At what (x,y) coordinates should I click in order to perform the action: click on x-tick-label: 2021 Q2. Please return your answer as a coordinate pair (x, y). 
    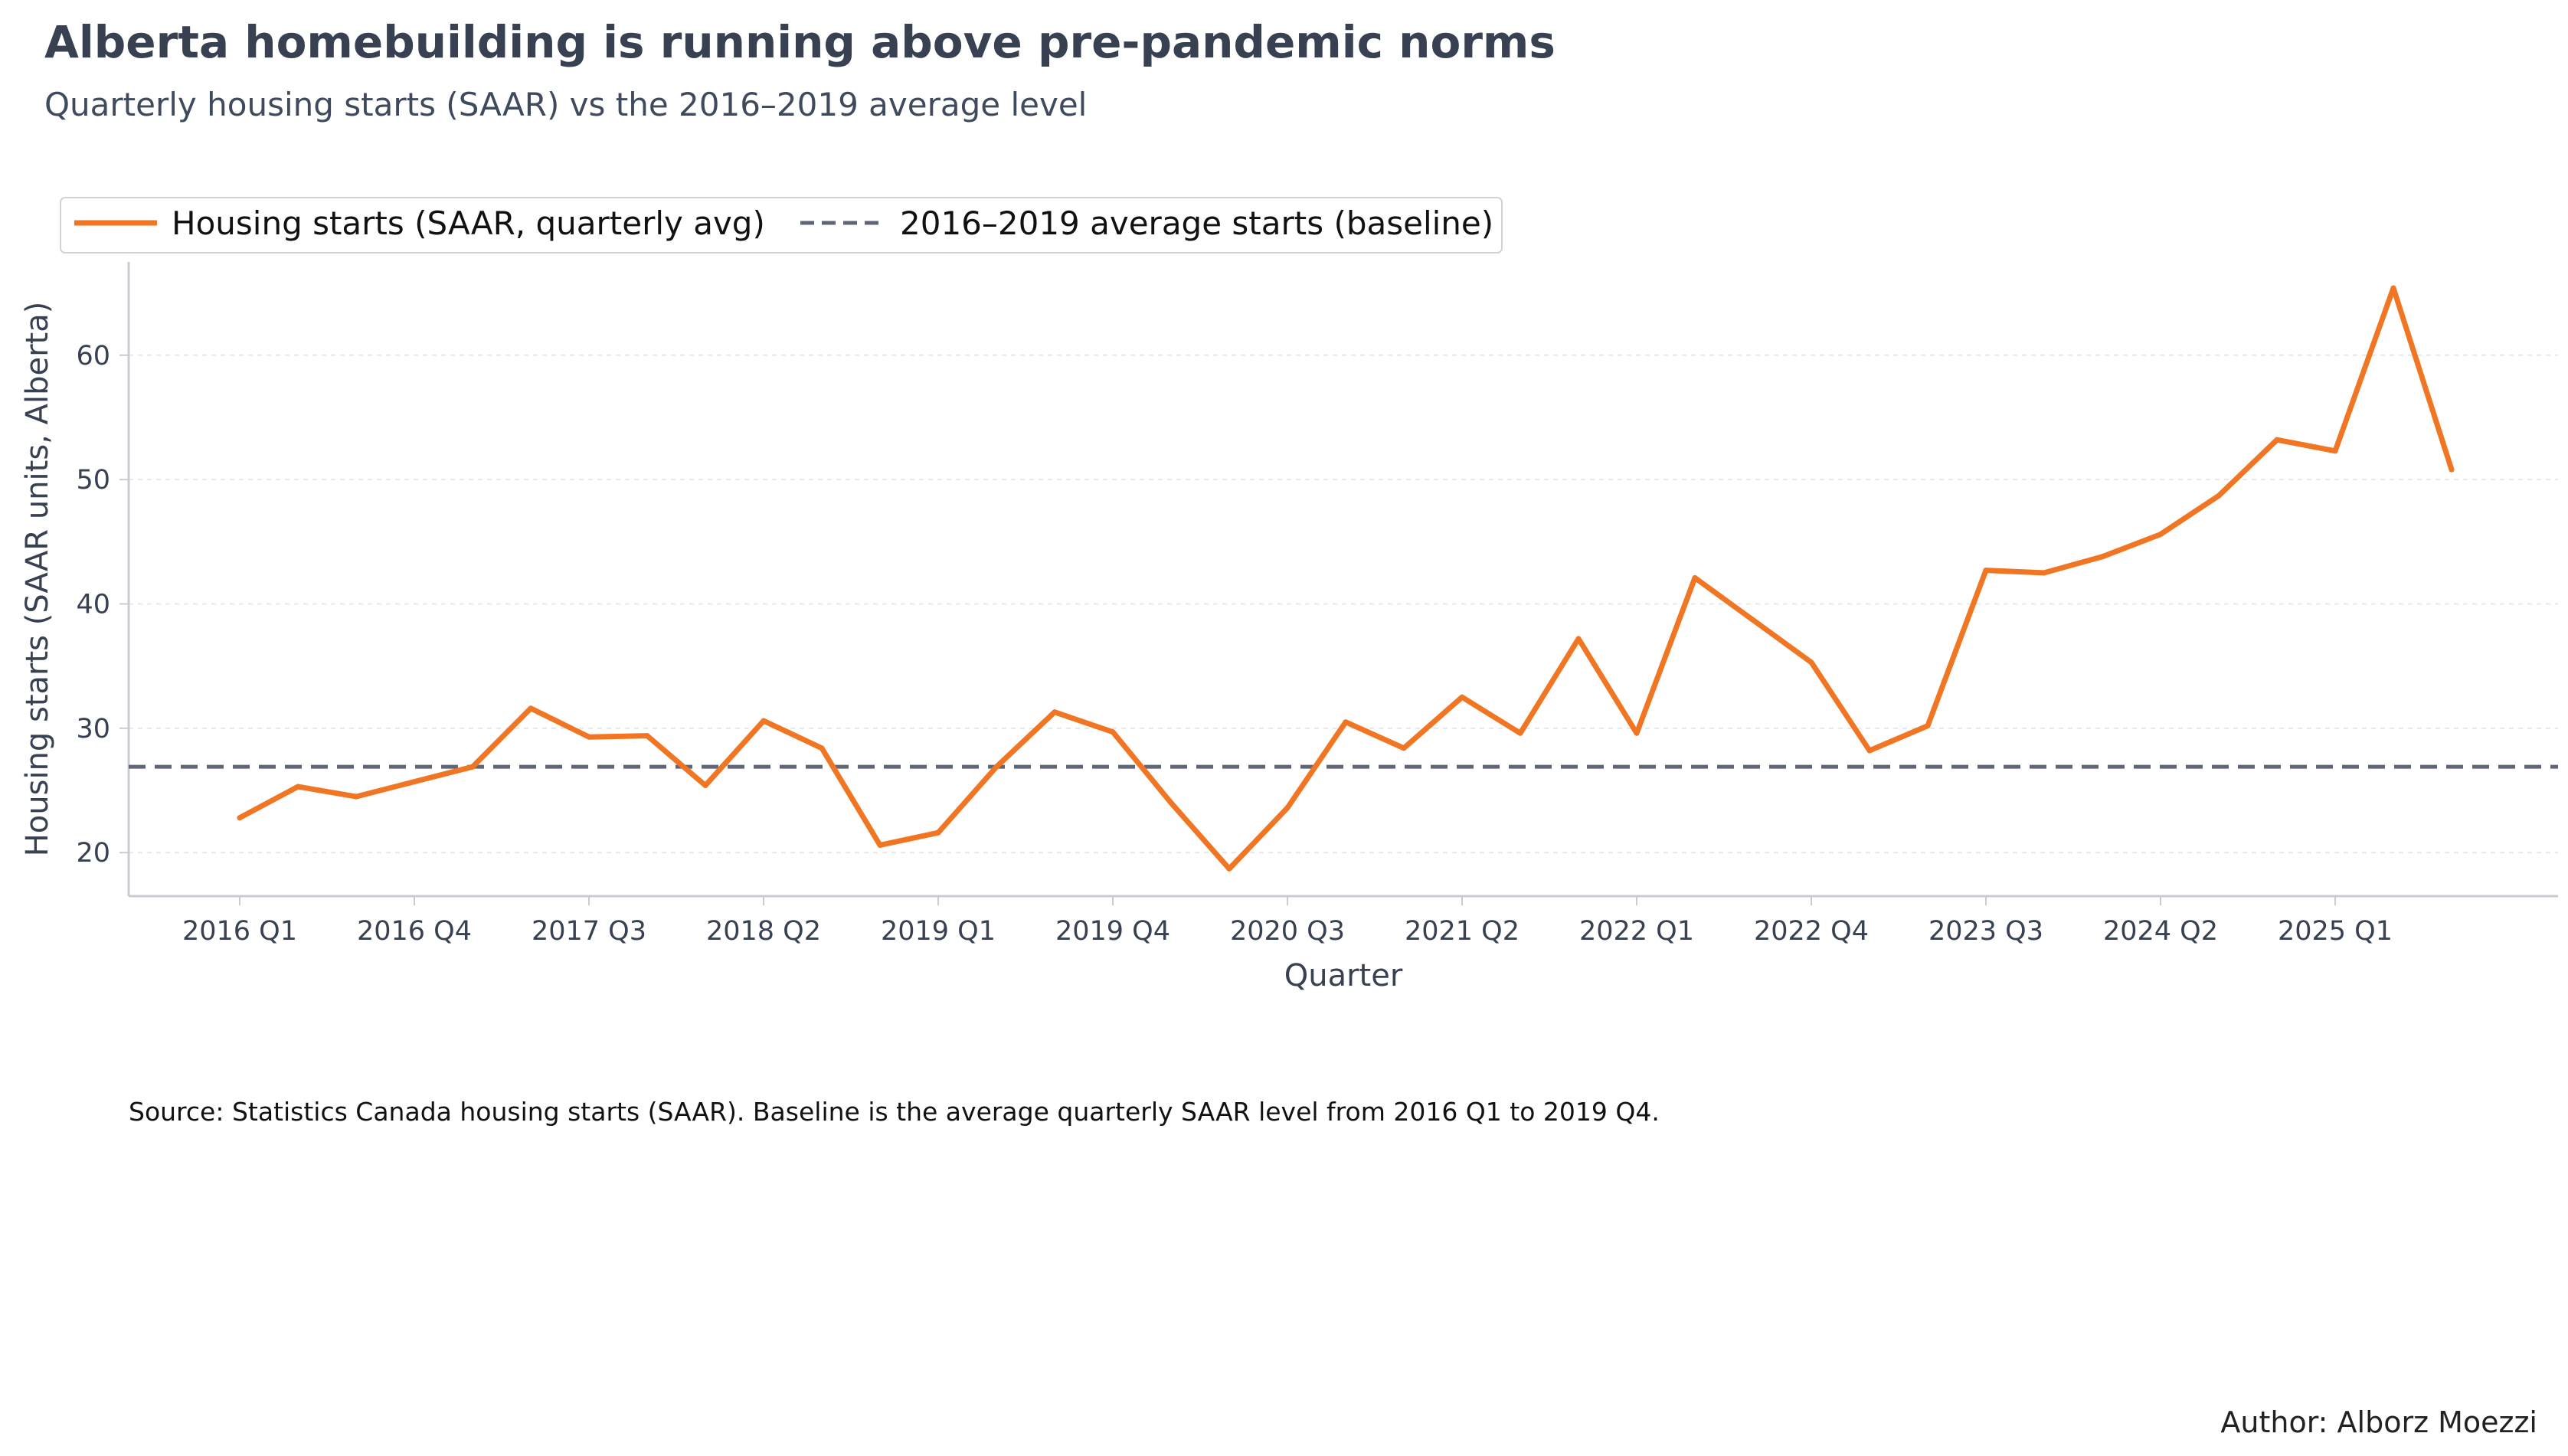
    Looking at the image, I should click on (1463, 932).